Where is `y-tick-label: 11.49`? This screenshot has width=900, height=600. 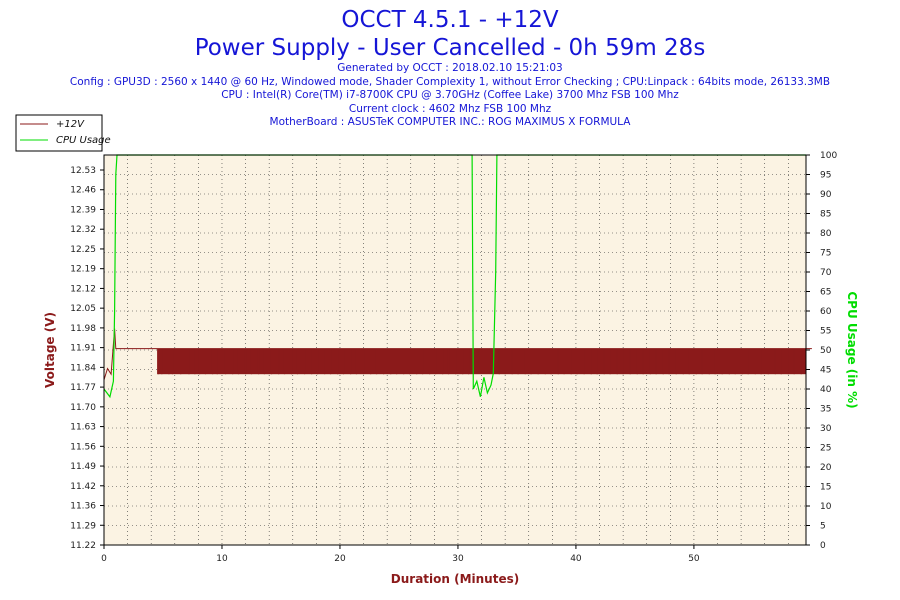 y-tick-label: 11.49 is located at coordinates (83, 467).